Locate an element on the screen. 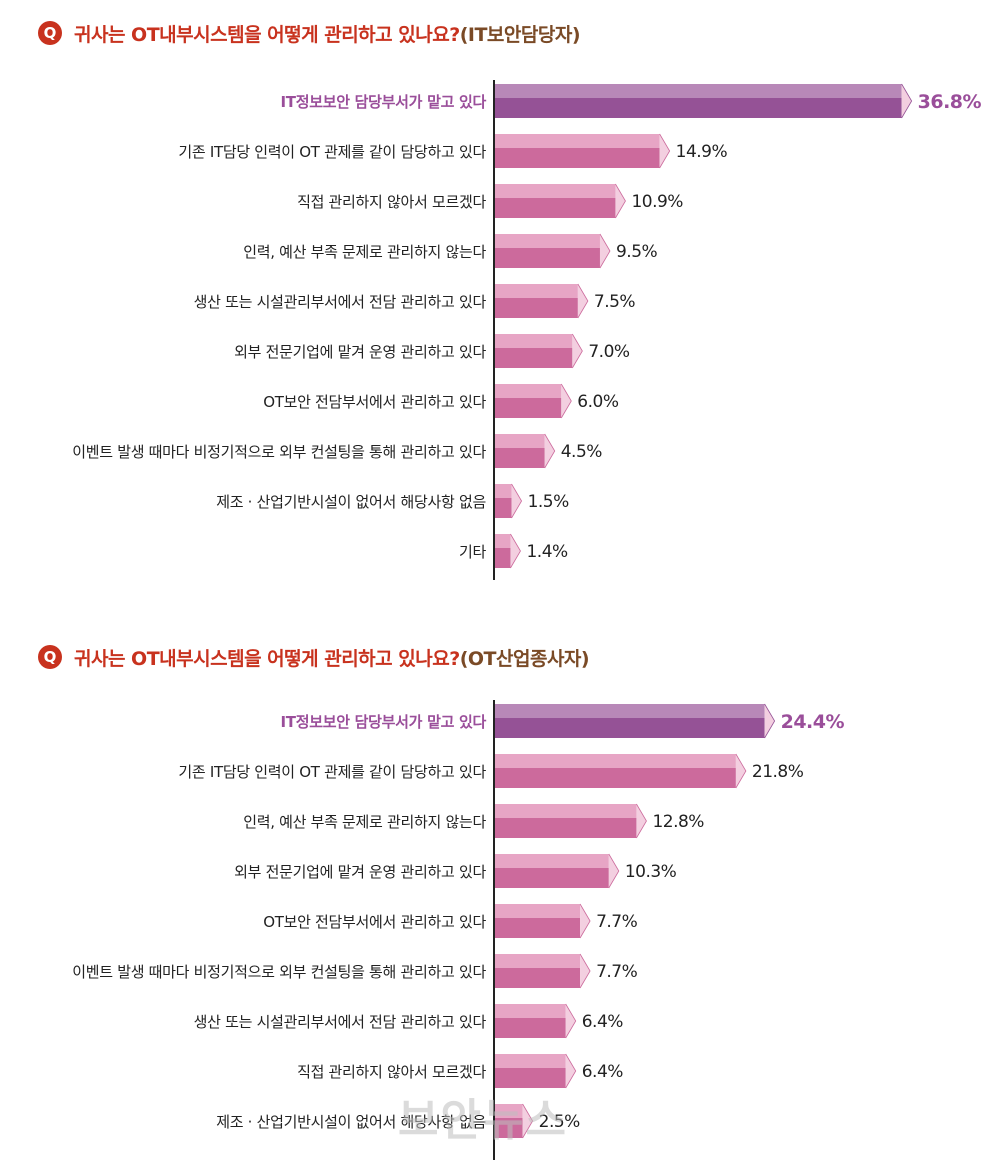  bar-row: 인력, 예산 부족 문제로 관리하지 않는다 12.8% is located at coordinates (500, 822).